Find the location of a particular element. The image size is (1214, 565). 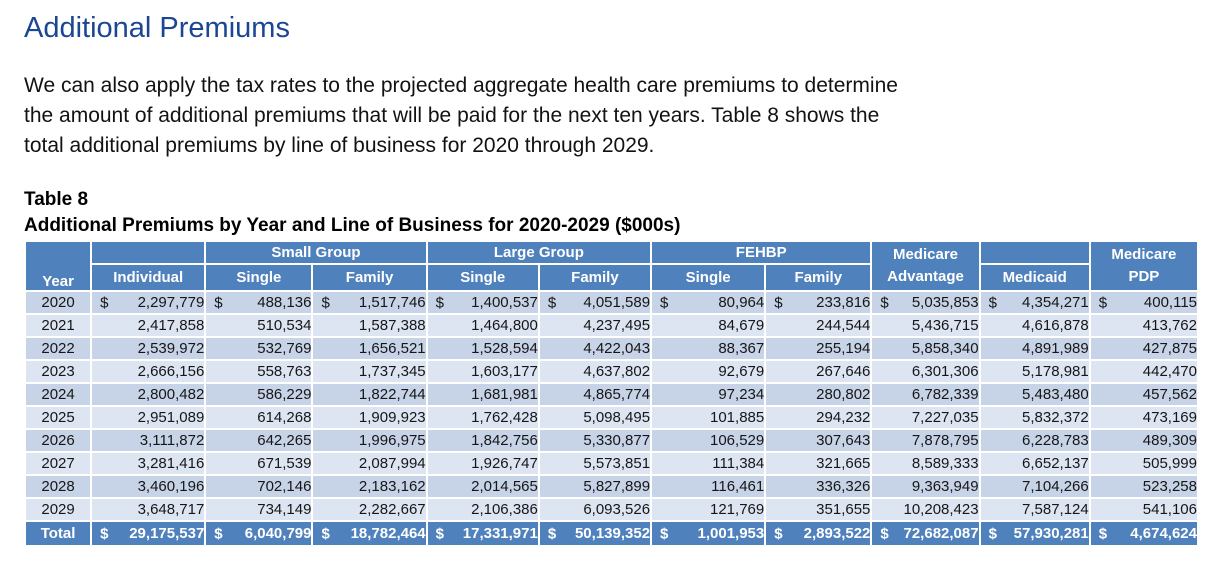

amount-cell: 457,562 is located at coordinates (1143, 394).